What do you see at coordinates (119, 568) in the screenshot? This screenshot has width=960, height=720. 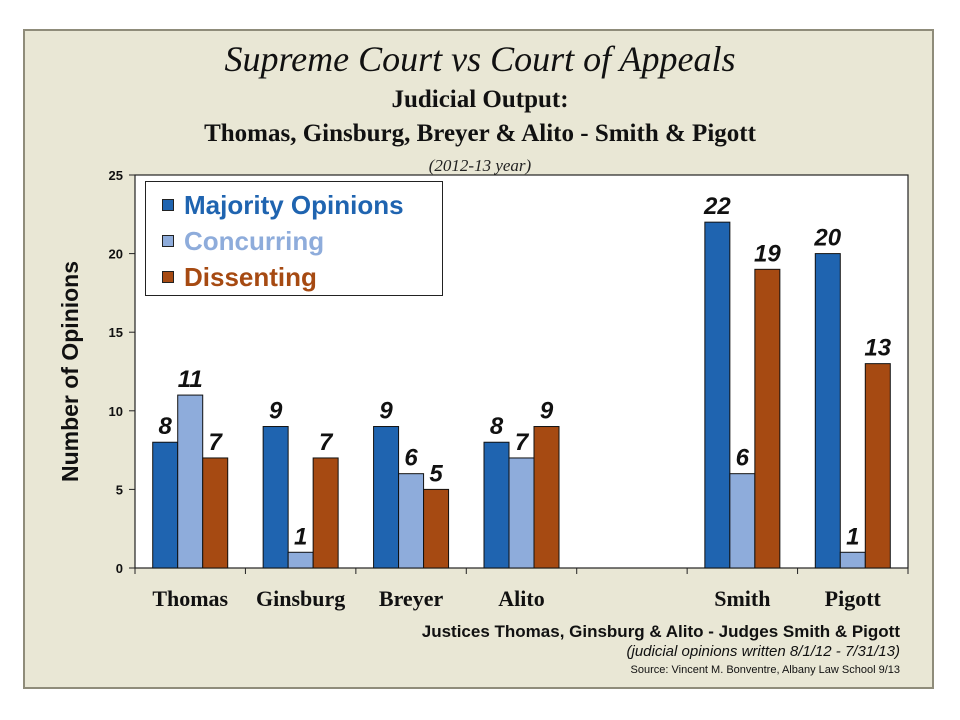 I see `y-tick-label: 0` at bounding box center [119, 568].